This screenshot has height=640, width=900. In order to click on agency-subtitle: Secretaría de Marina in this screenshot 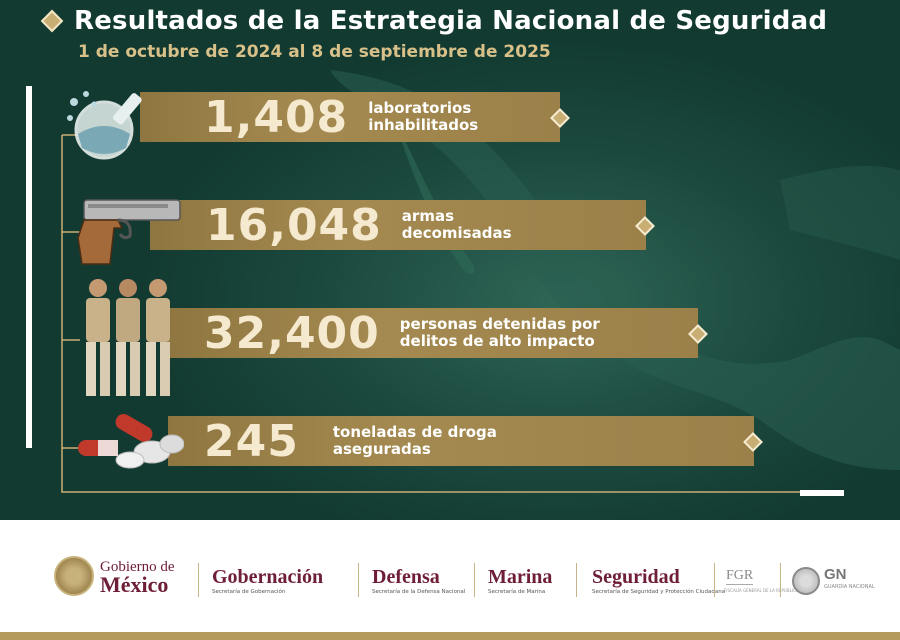, I will do `click(517, 592)`.